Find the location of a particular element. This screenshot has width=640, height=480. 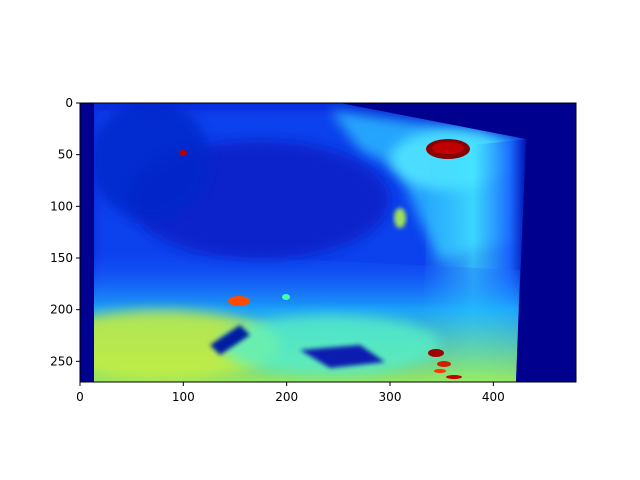

y-tick-label: 250 is located at coordinates (61, 361).